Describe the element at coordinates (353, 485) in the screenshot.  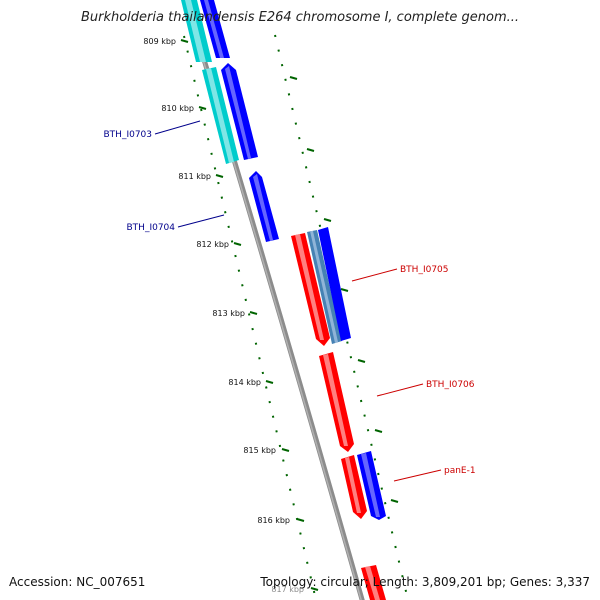
I see `red-cds-pane-1-highlight` at that location.